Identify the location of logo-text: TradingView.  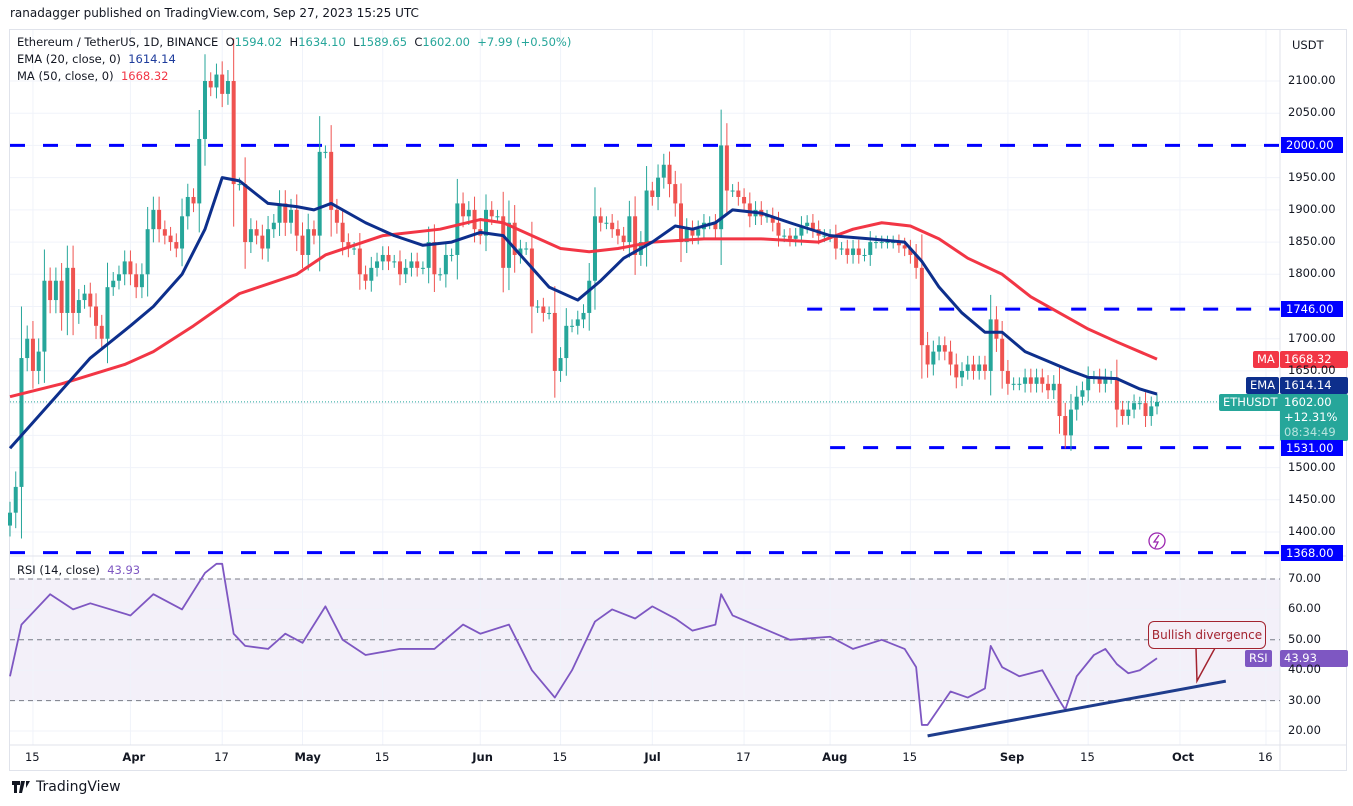
(78, 787).